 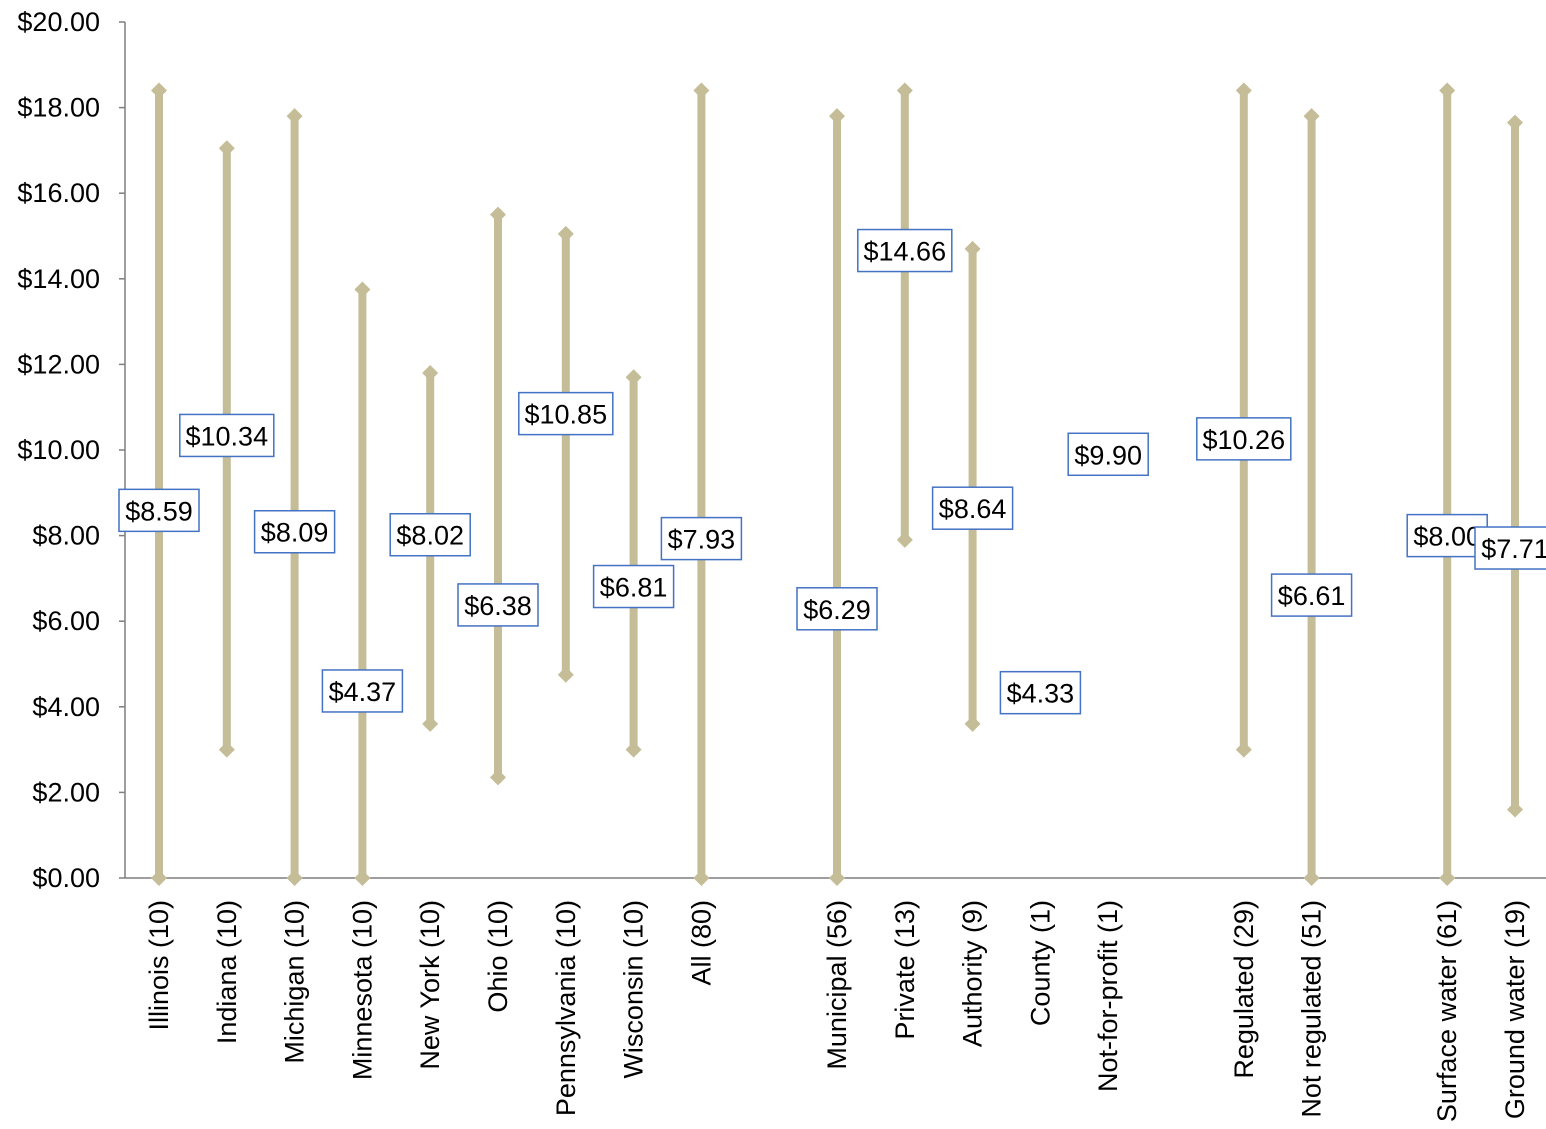 I want to click on average-label-text: $6.29, so click(x=837, y=610).